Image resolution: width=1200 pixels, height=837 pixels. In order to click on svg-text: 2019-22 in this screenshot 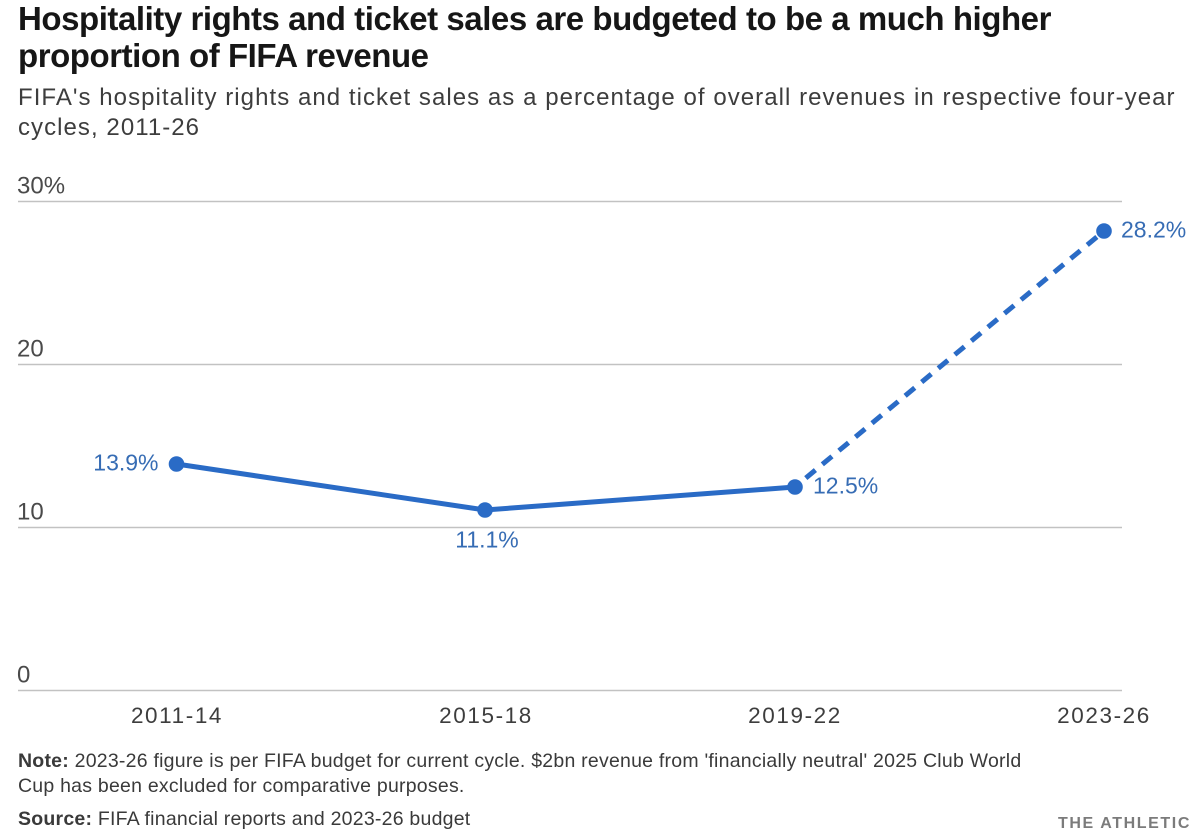, I will do `click(795, 715)`.